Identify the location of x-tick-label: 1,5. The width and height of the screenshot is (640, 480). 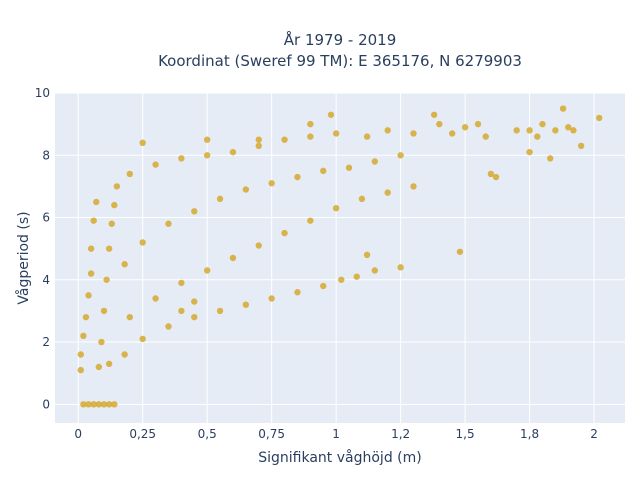
(465, 434).